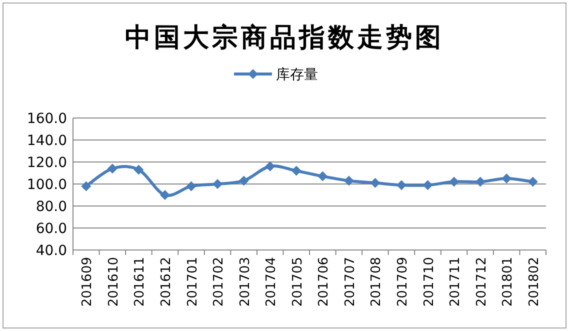  Describe the element at coordinates (350, 282) in the screenshot. I see `x-tick-label: 201707` at that location.